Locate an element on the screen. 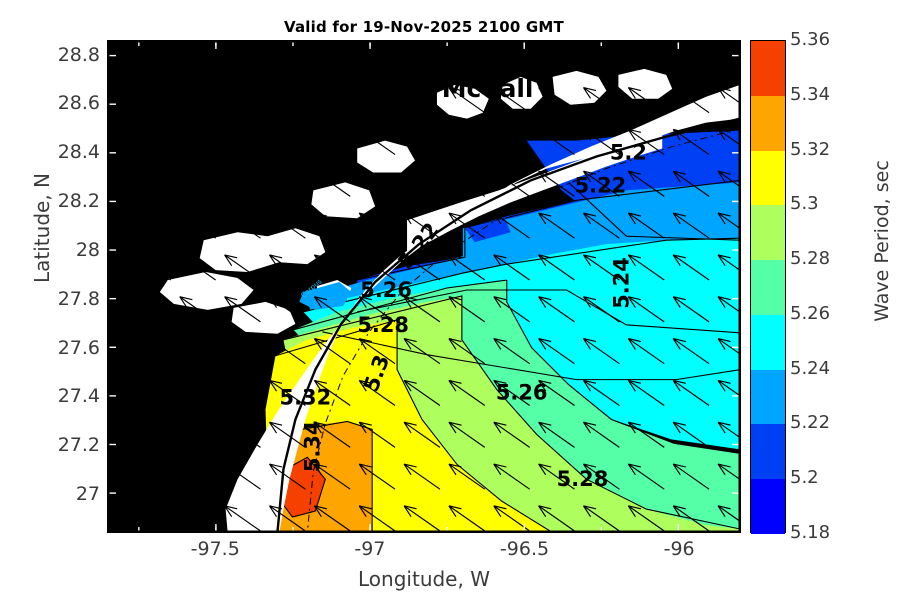  contour-value-label: 5.26 is located at coordinates (386, 290).